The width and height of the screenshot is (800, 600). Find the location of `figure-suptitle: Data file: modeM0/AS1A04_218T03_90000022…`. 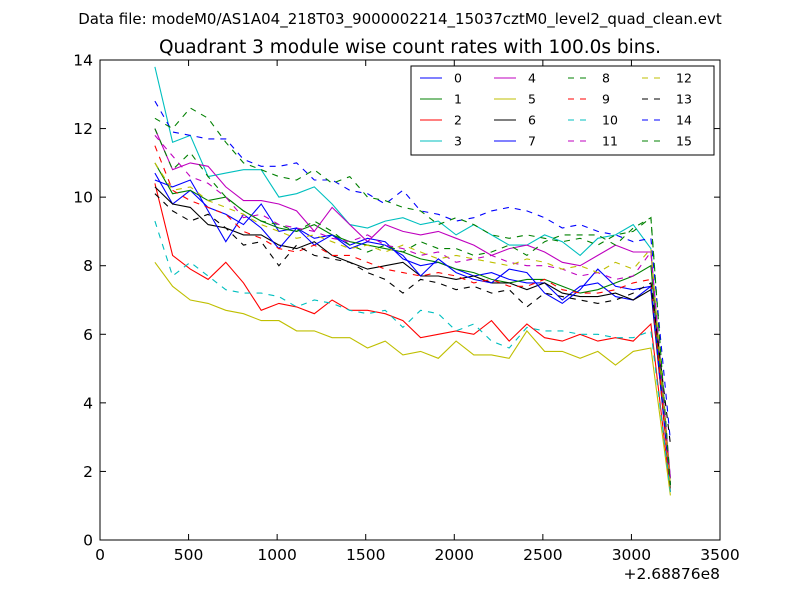

figure-suptitle: Data file: modeM0/AS1A04_218T03_90000022… is located at coordinates (400, 19).